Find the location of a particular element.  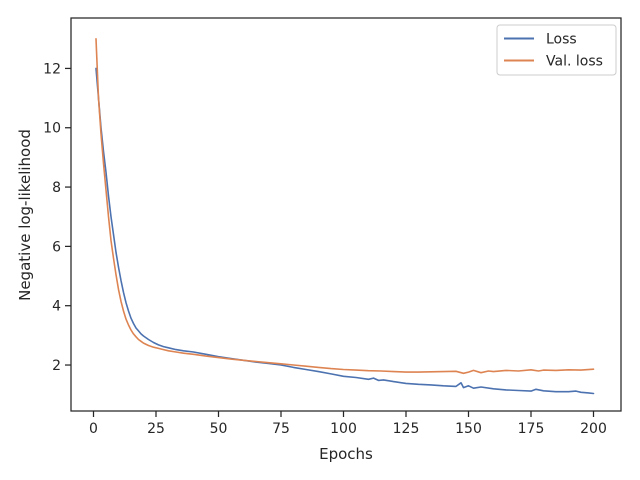

x-tick-label: 125 is located at coordinates (406, 429).